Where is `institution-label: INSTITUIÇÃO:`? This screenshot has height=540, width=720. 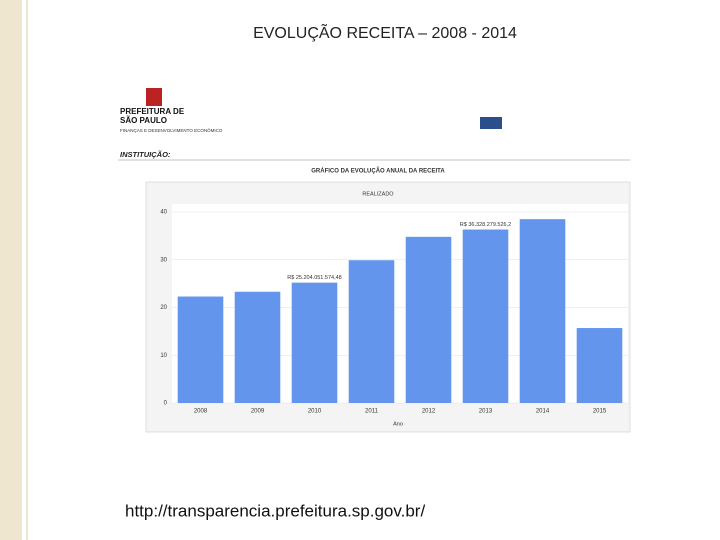 institution-label: INSTITUIÇÃO: is located at coordinates (145, 154).